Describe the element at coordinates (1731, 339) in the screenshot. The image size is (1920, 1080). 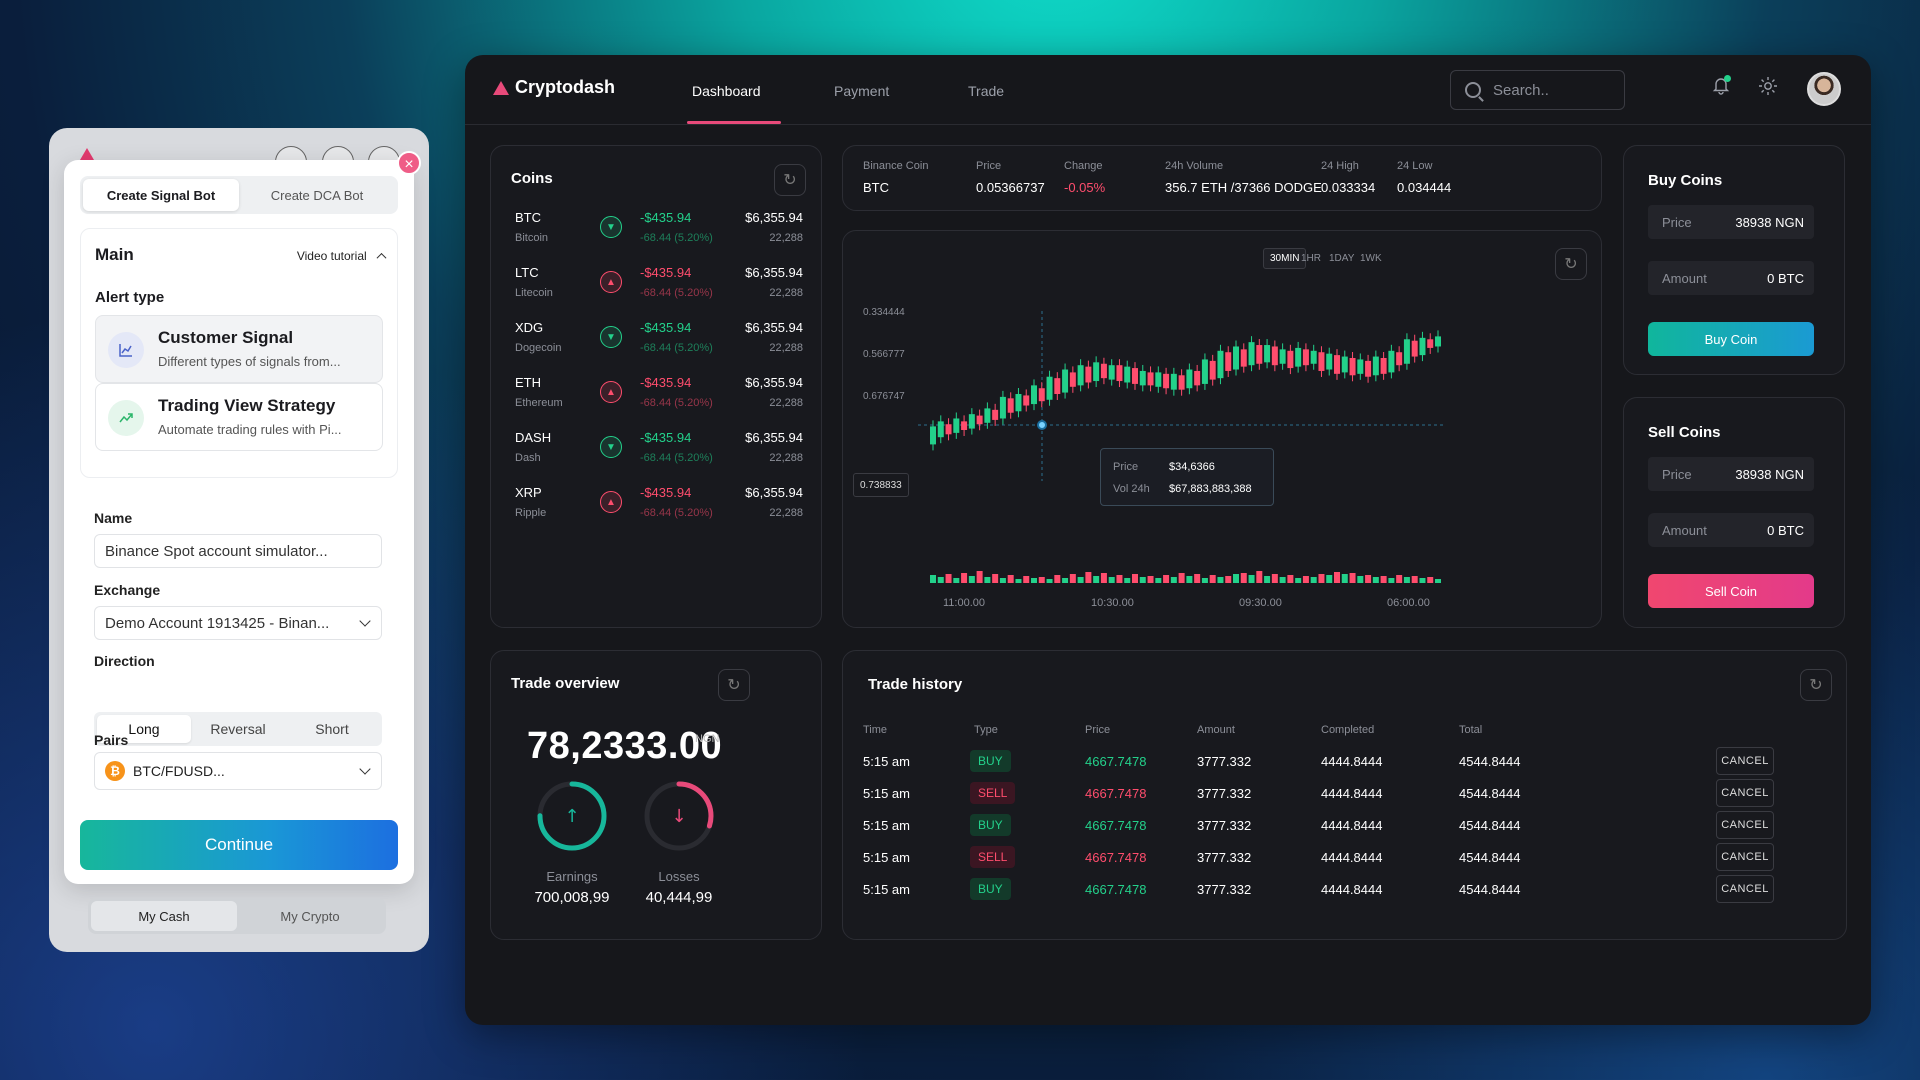
I see `buy-coin-button: Buy Coin` at that location.